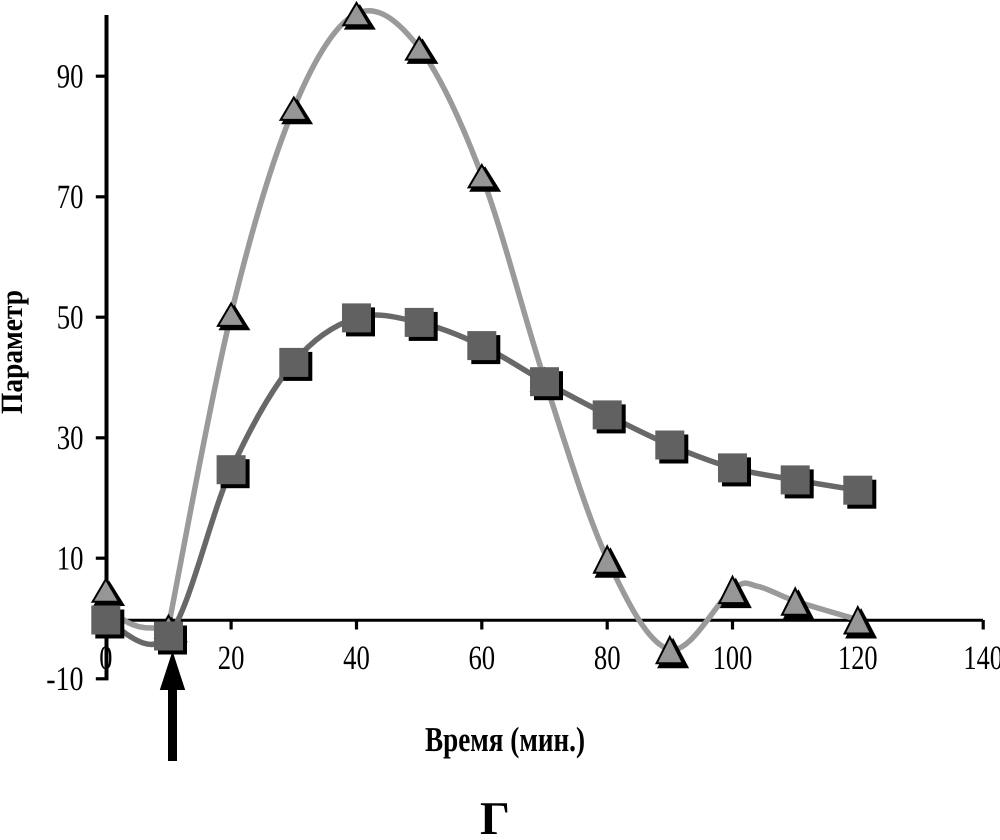 The width and height of the screenshot is (1000, 840). I want to click on svg-text: 20, so click(231, 658).